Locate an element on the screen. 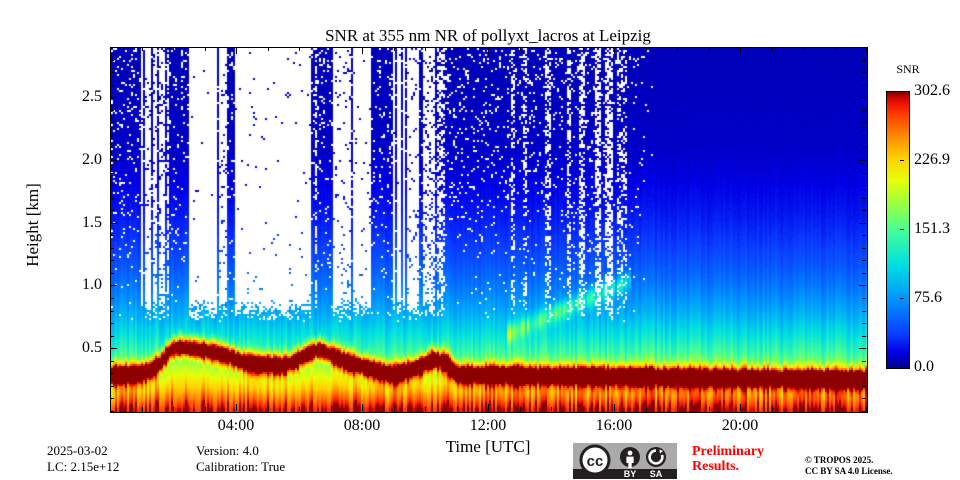  footer-version: Version: 4.0 is located at coordinates (227, 450).